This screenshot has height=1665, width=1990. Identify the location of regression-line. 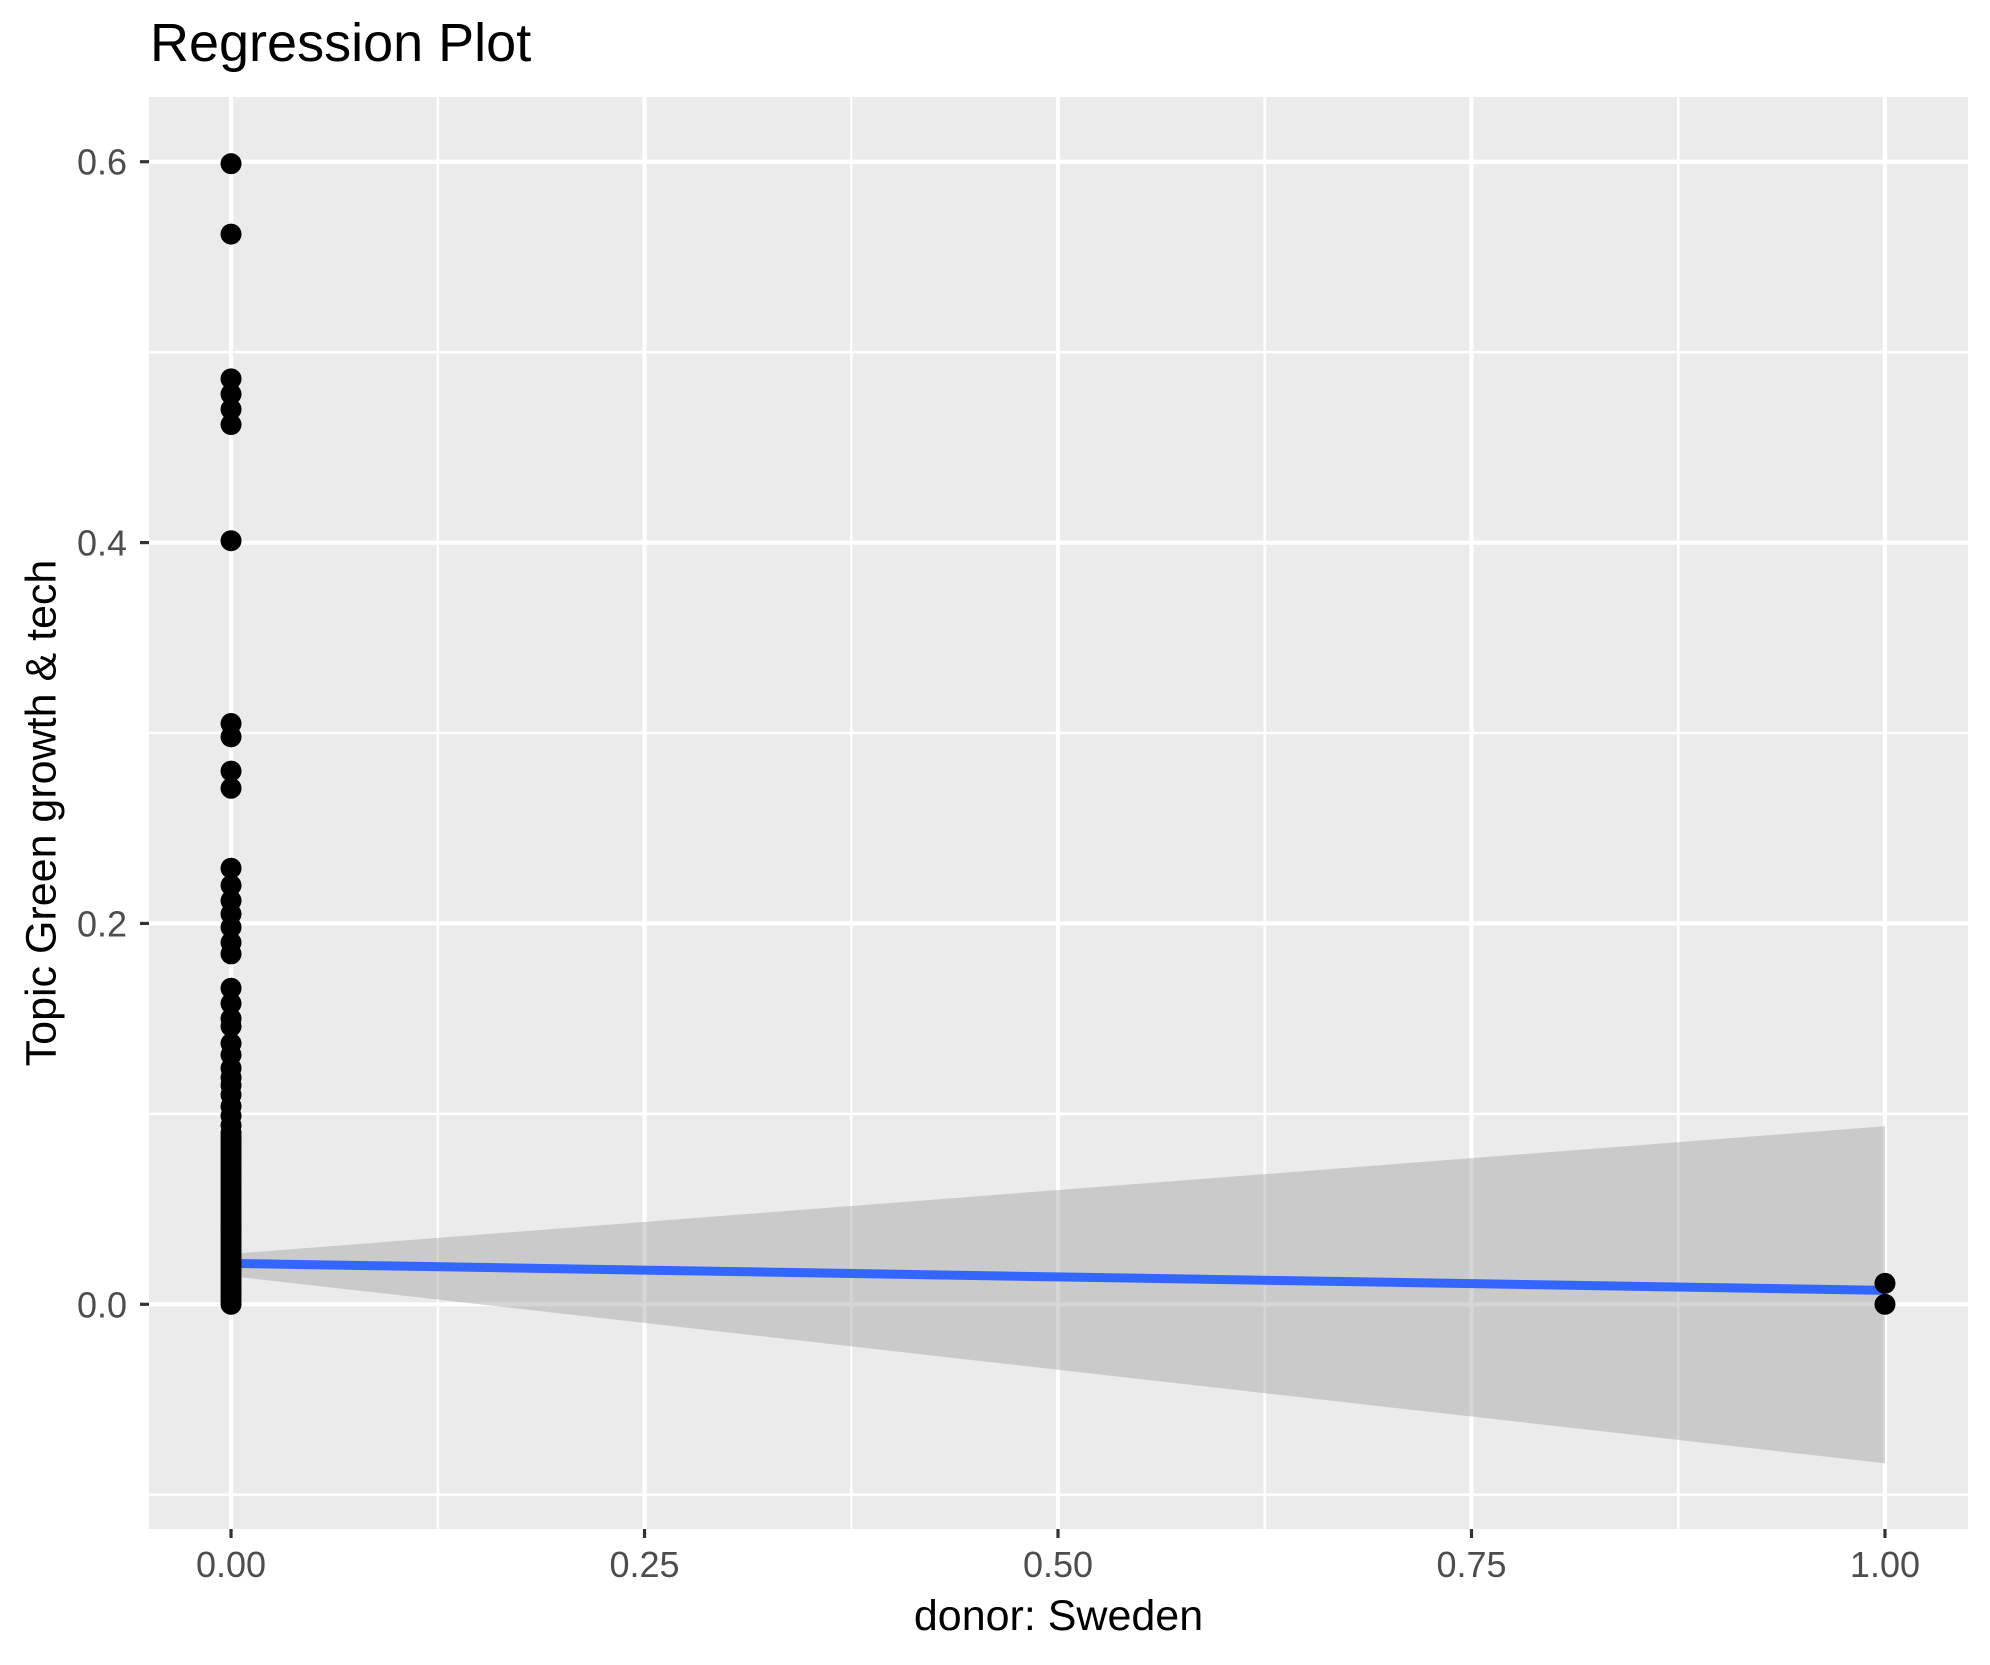
(1058, 1276).